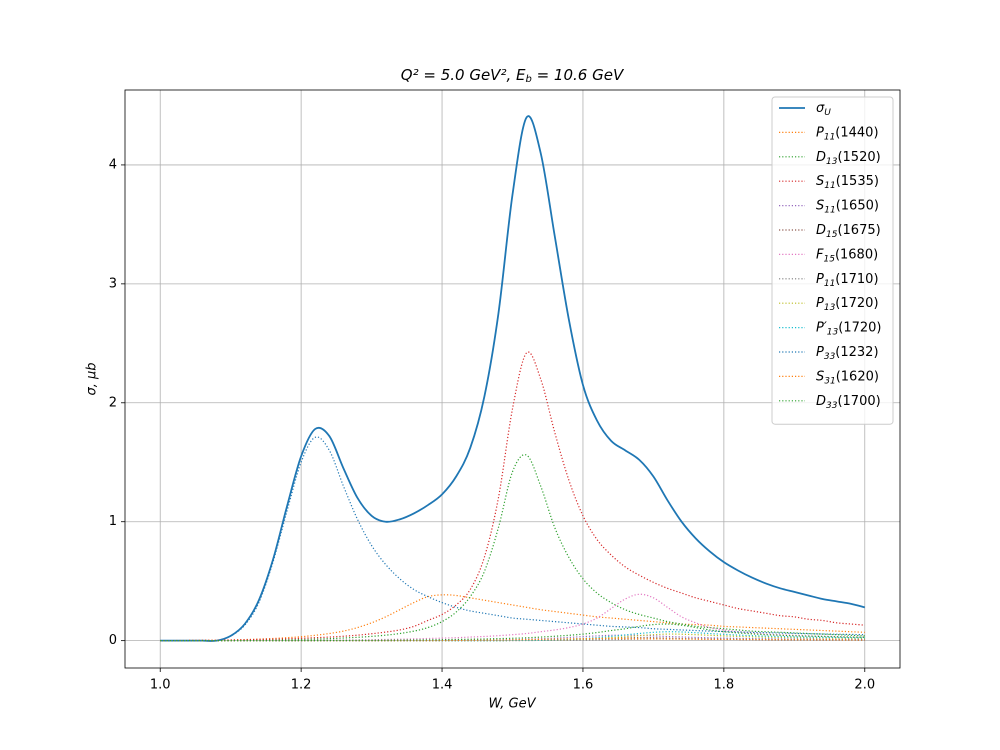 The width and height of the screenshot is (1000, 750). I want to click on legend-label: P′13(1720), so click(848, 328).